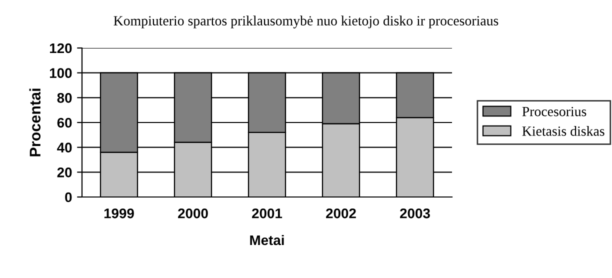 This screenshot has width=612, height=278. What do you see at coordinates (64, 98) in the screenshot?
I see `y-tick-label: 80` at bounding box center [64, 98].